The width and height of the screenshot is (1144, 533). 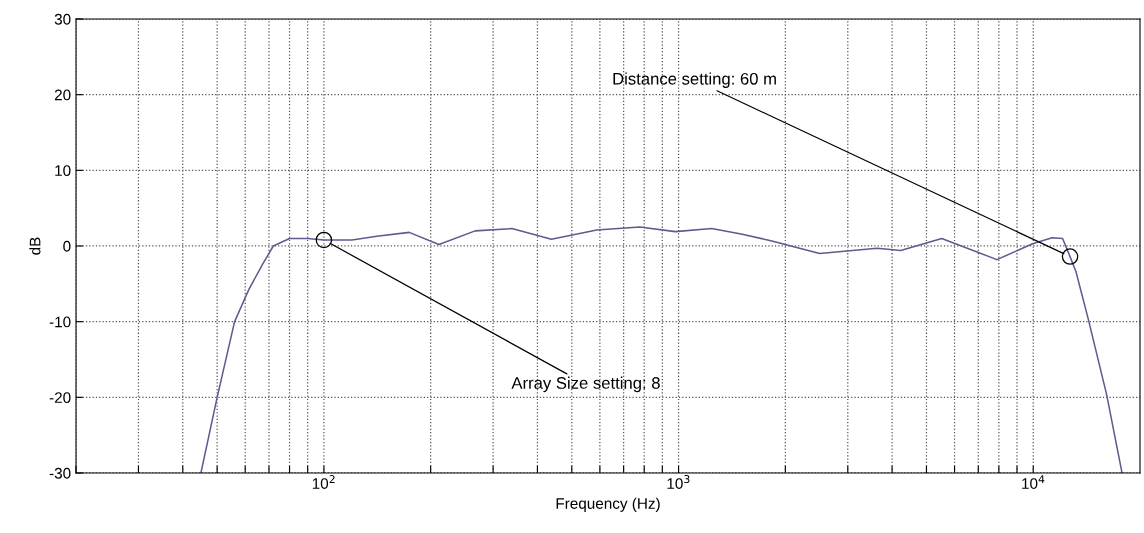 What do you see at coordinates (608, 504) in the screenshot?
I see `x-axis-title: Frequency (Hz)` at bounding box center [608, 504].